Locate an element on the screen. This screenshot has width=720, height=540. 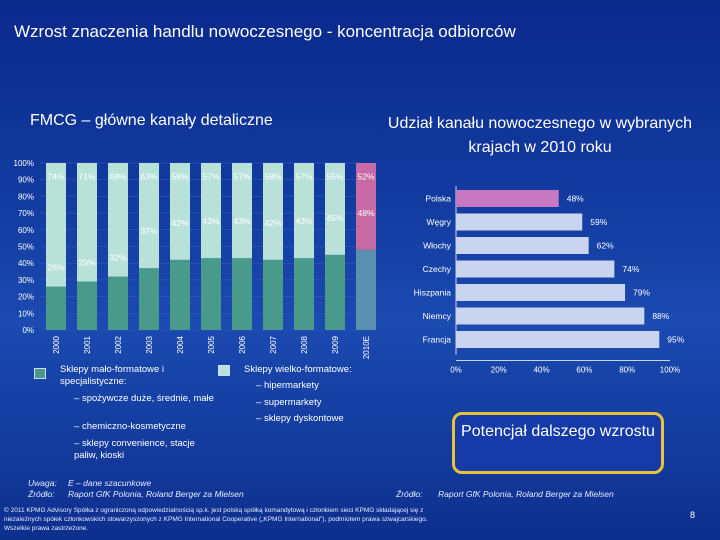
y-tick-label: 80% is located at coordinates (26, 196).